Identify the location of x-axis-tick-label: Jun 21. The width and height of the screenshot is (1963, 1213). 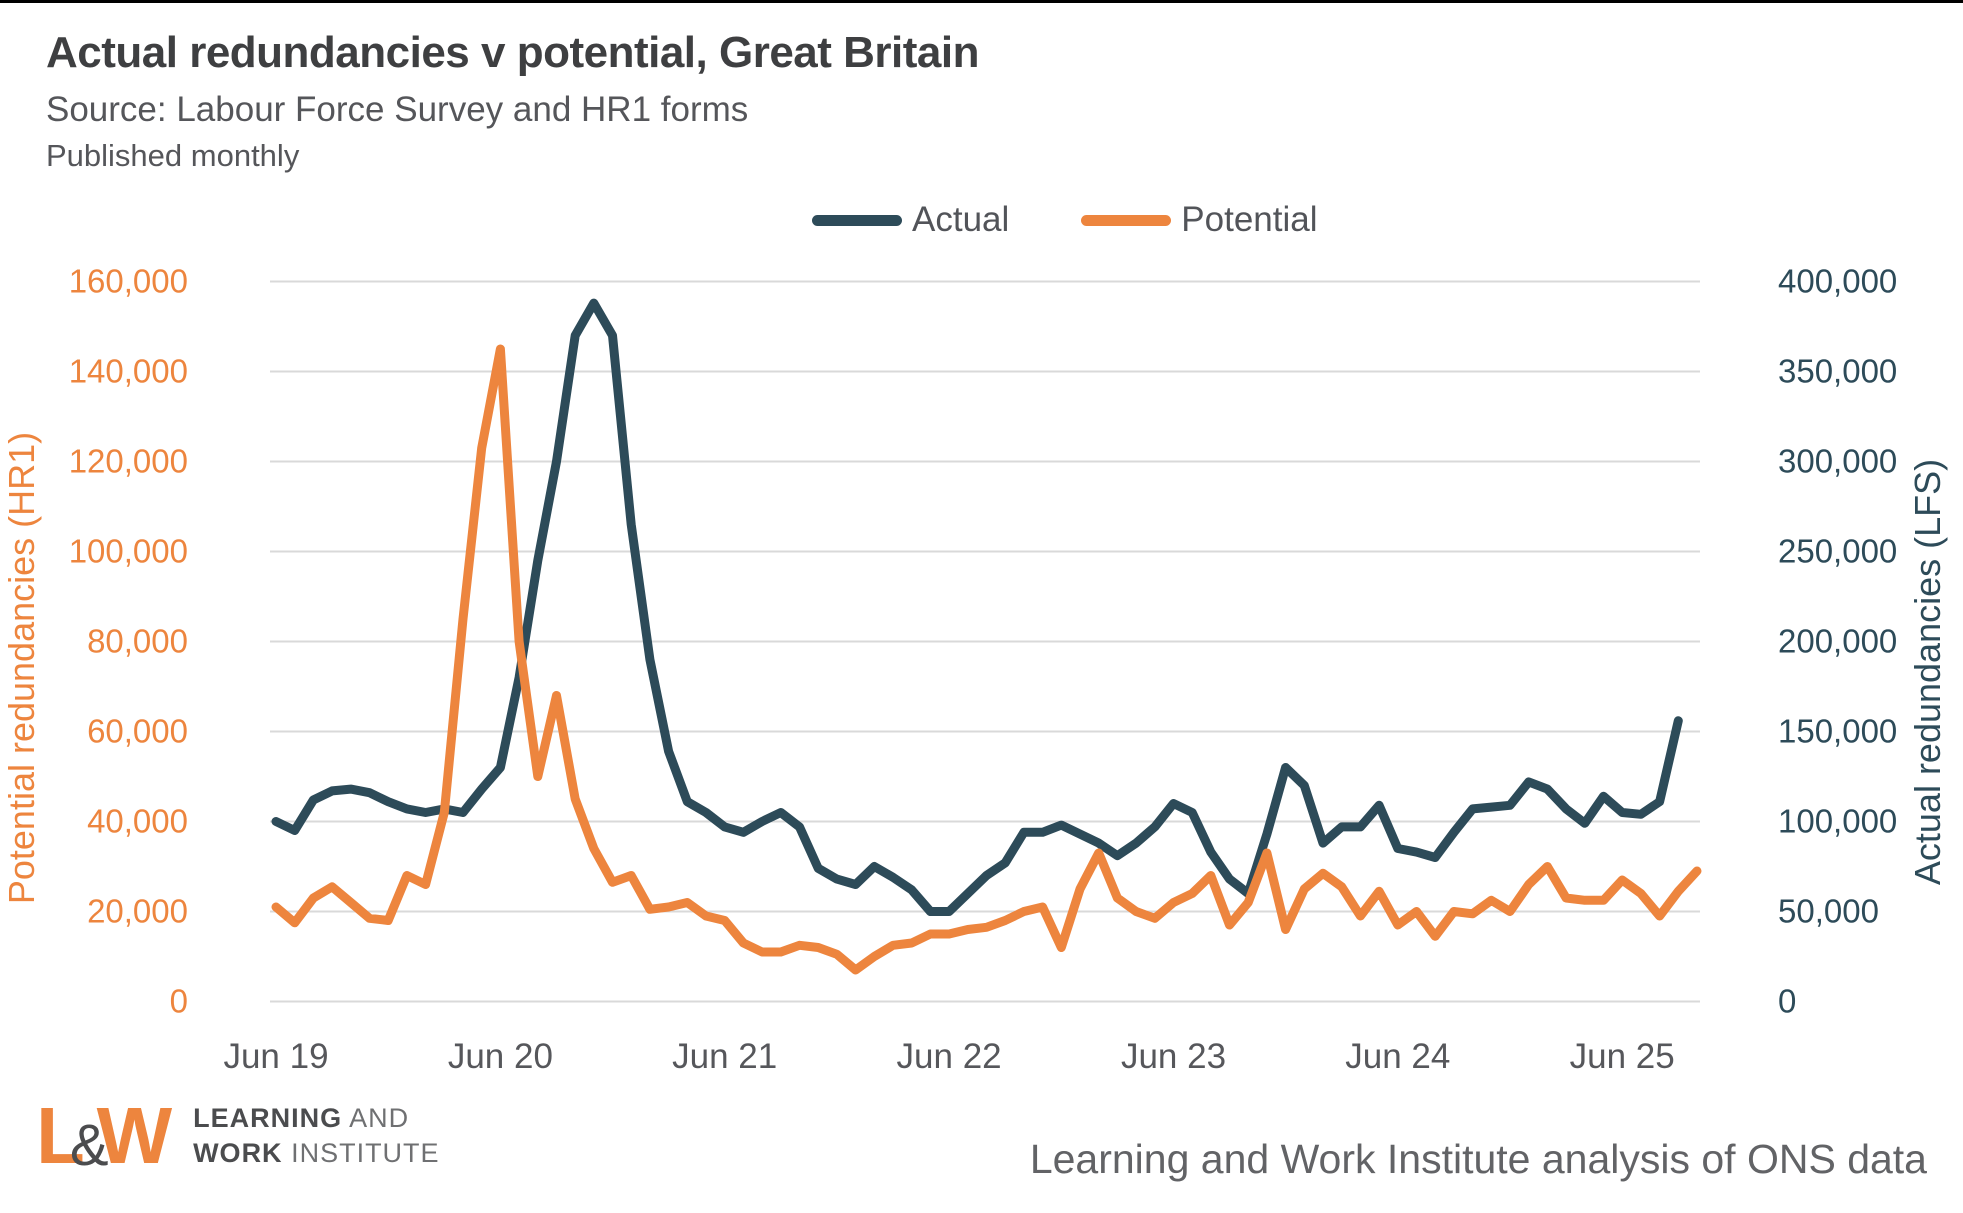
(724, 1056).